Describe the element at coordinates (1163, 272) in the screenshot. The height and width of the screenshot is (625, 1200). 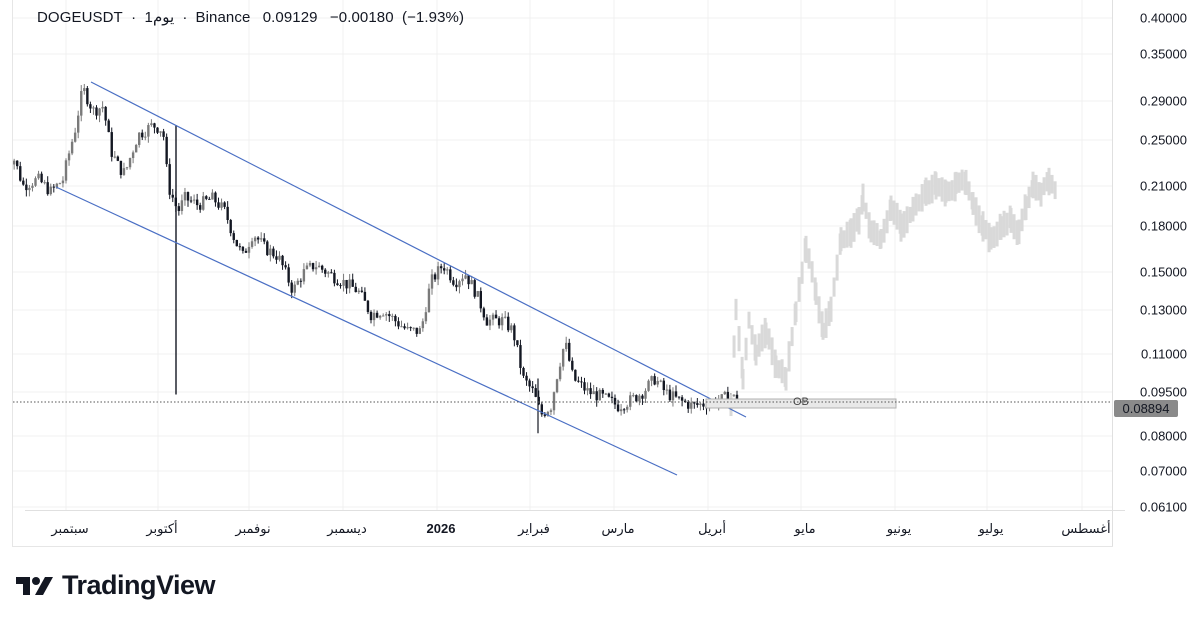
I see `price-tick-label: 0.15000` at that location.